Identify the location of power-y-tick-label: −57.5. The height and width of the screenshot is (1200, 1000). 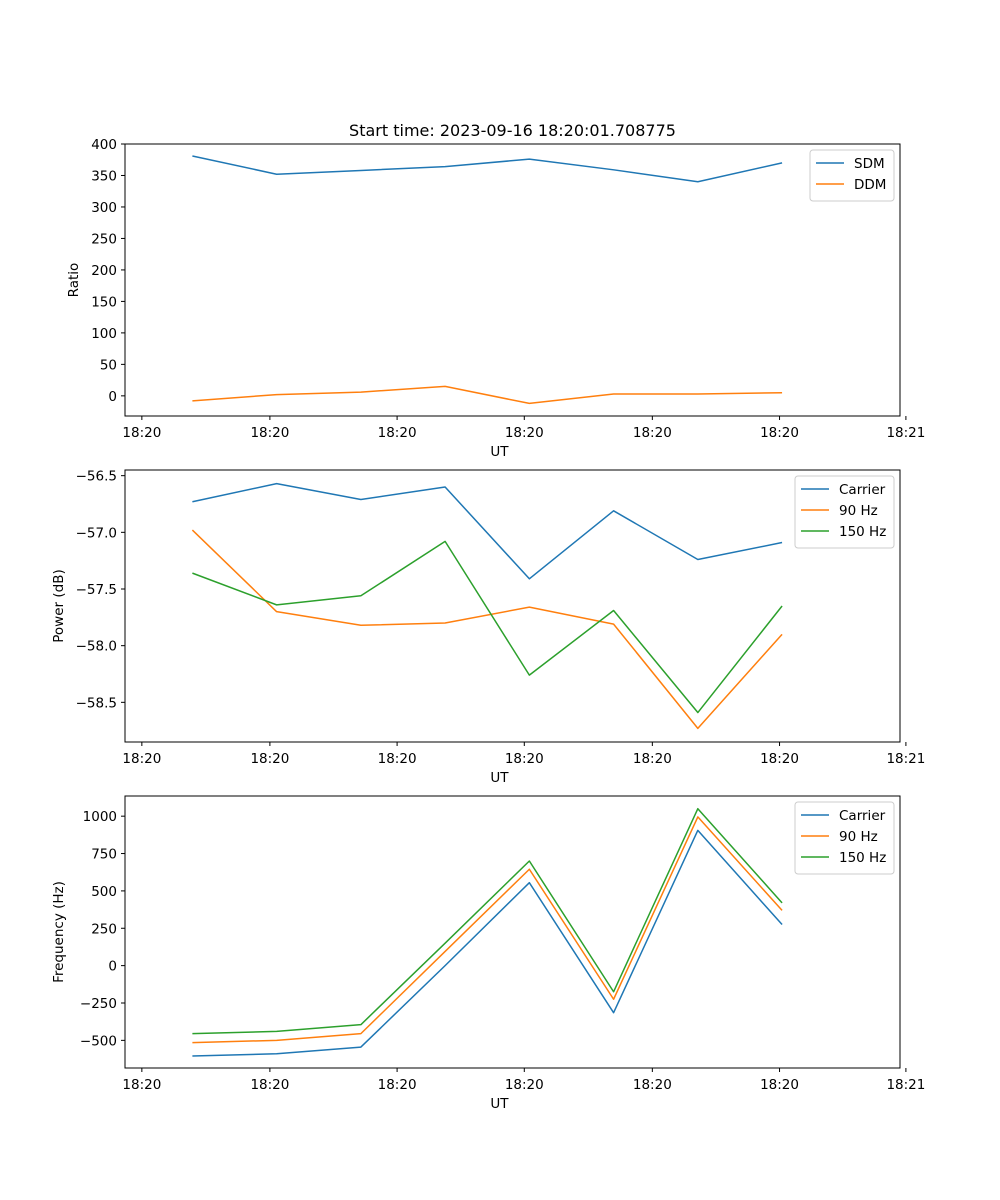
(96, 590).